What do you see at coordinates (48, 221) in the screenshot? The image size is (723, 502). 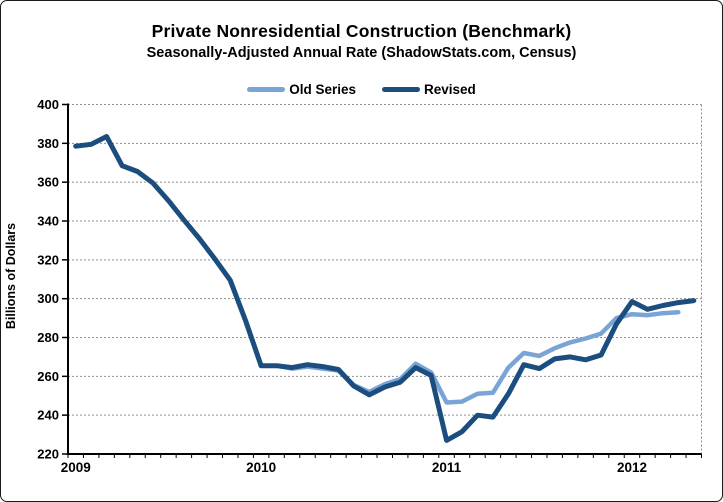 I see `y-tick-label: 340` at bounding box center [48, 221].